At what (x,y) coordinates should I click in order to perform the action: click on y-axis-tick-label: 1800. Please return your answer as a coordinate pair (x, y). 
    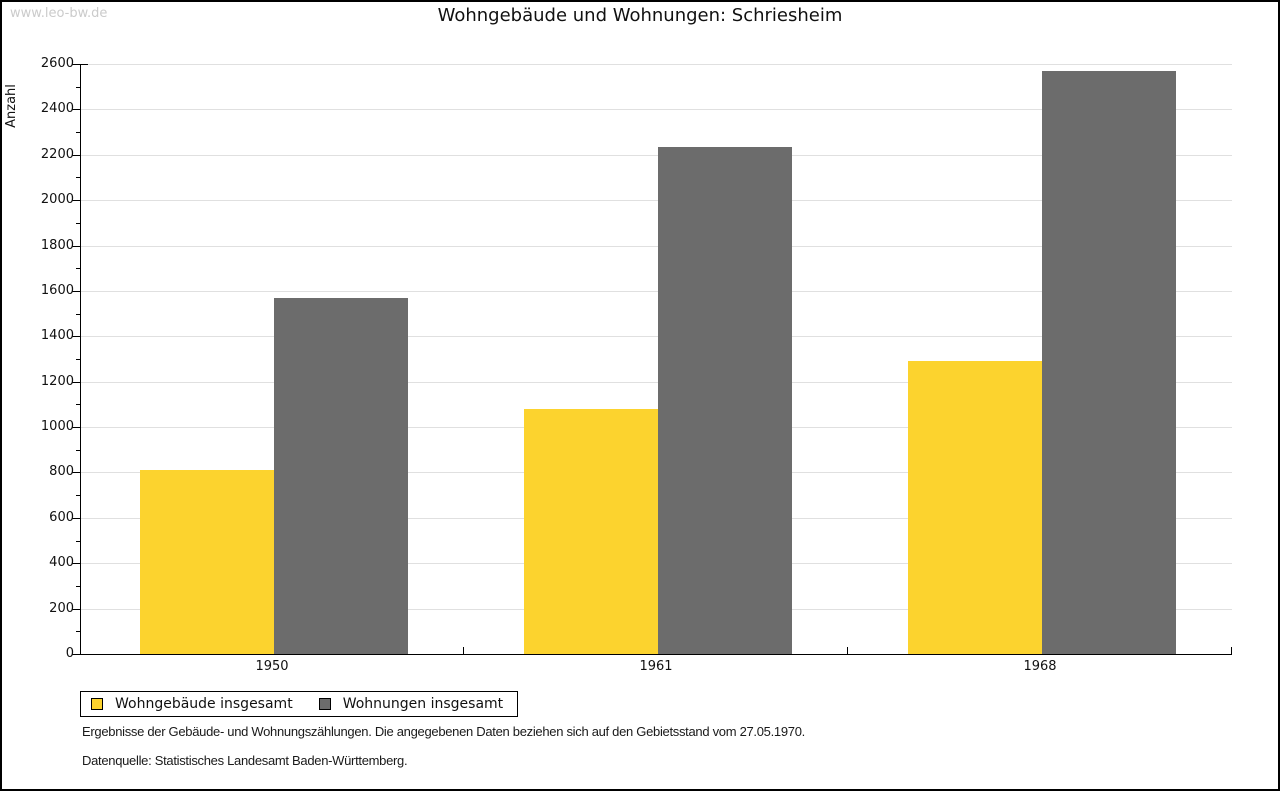
    Looking at the image, I should click on (57, 245).